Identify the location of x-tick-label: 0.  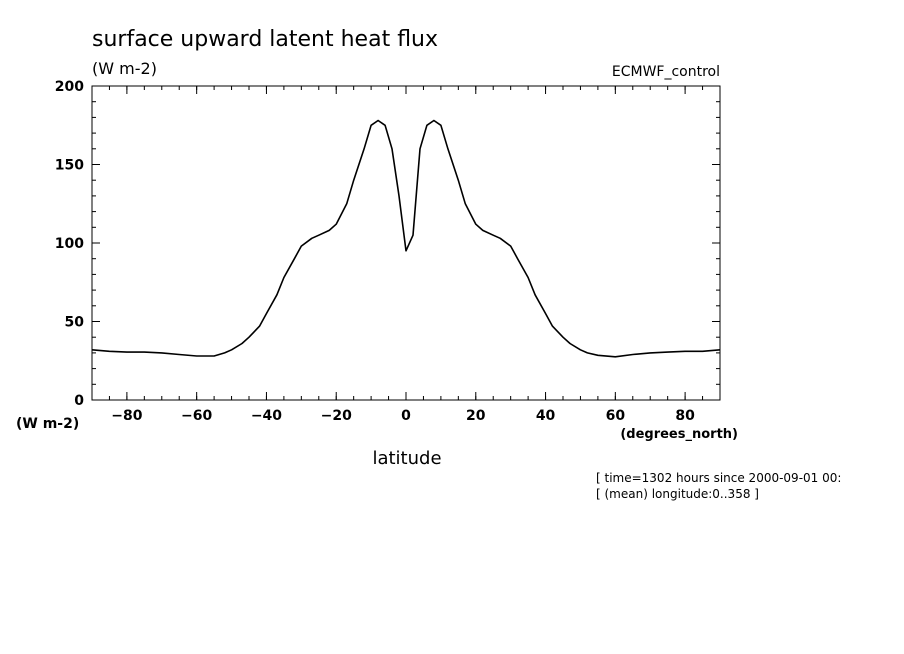
(406, 416).